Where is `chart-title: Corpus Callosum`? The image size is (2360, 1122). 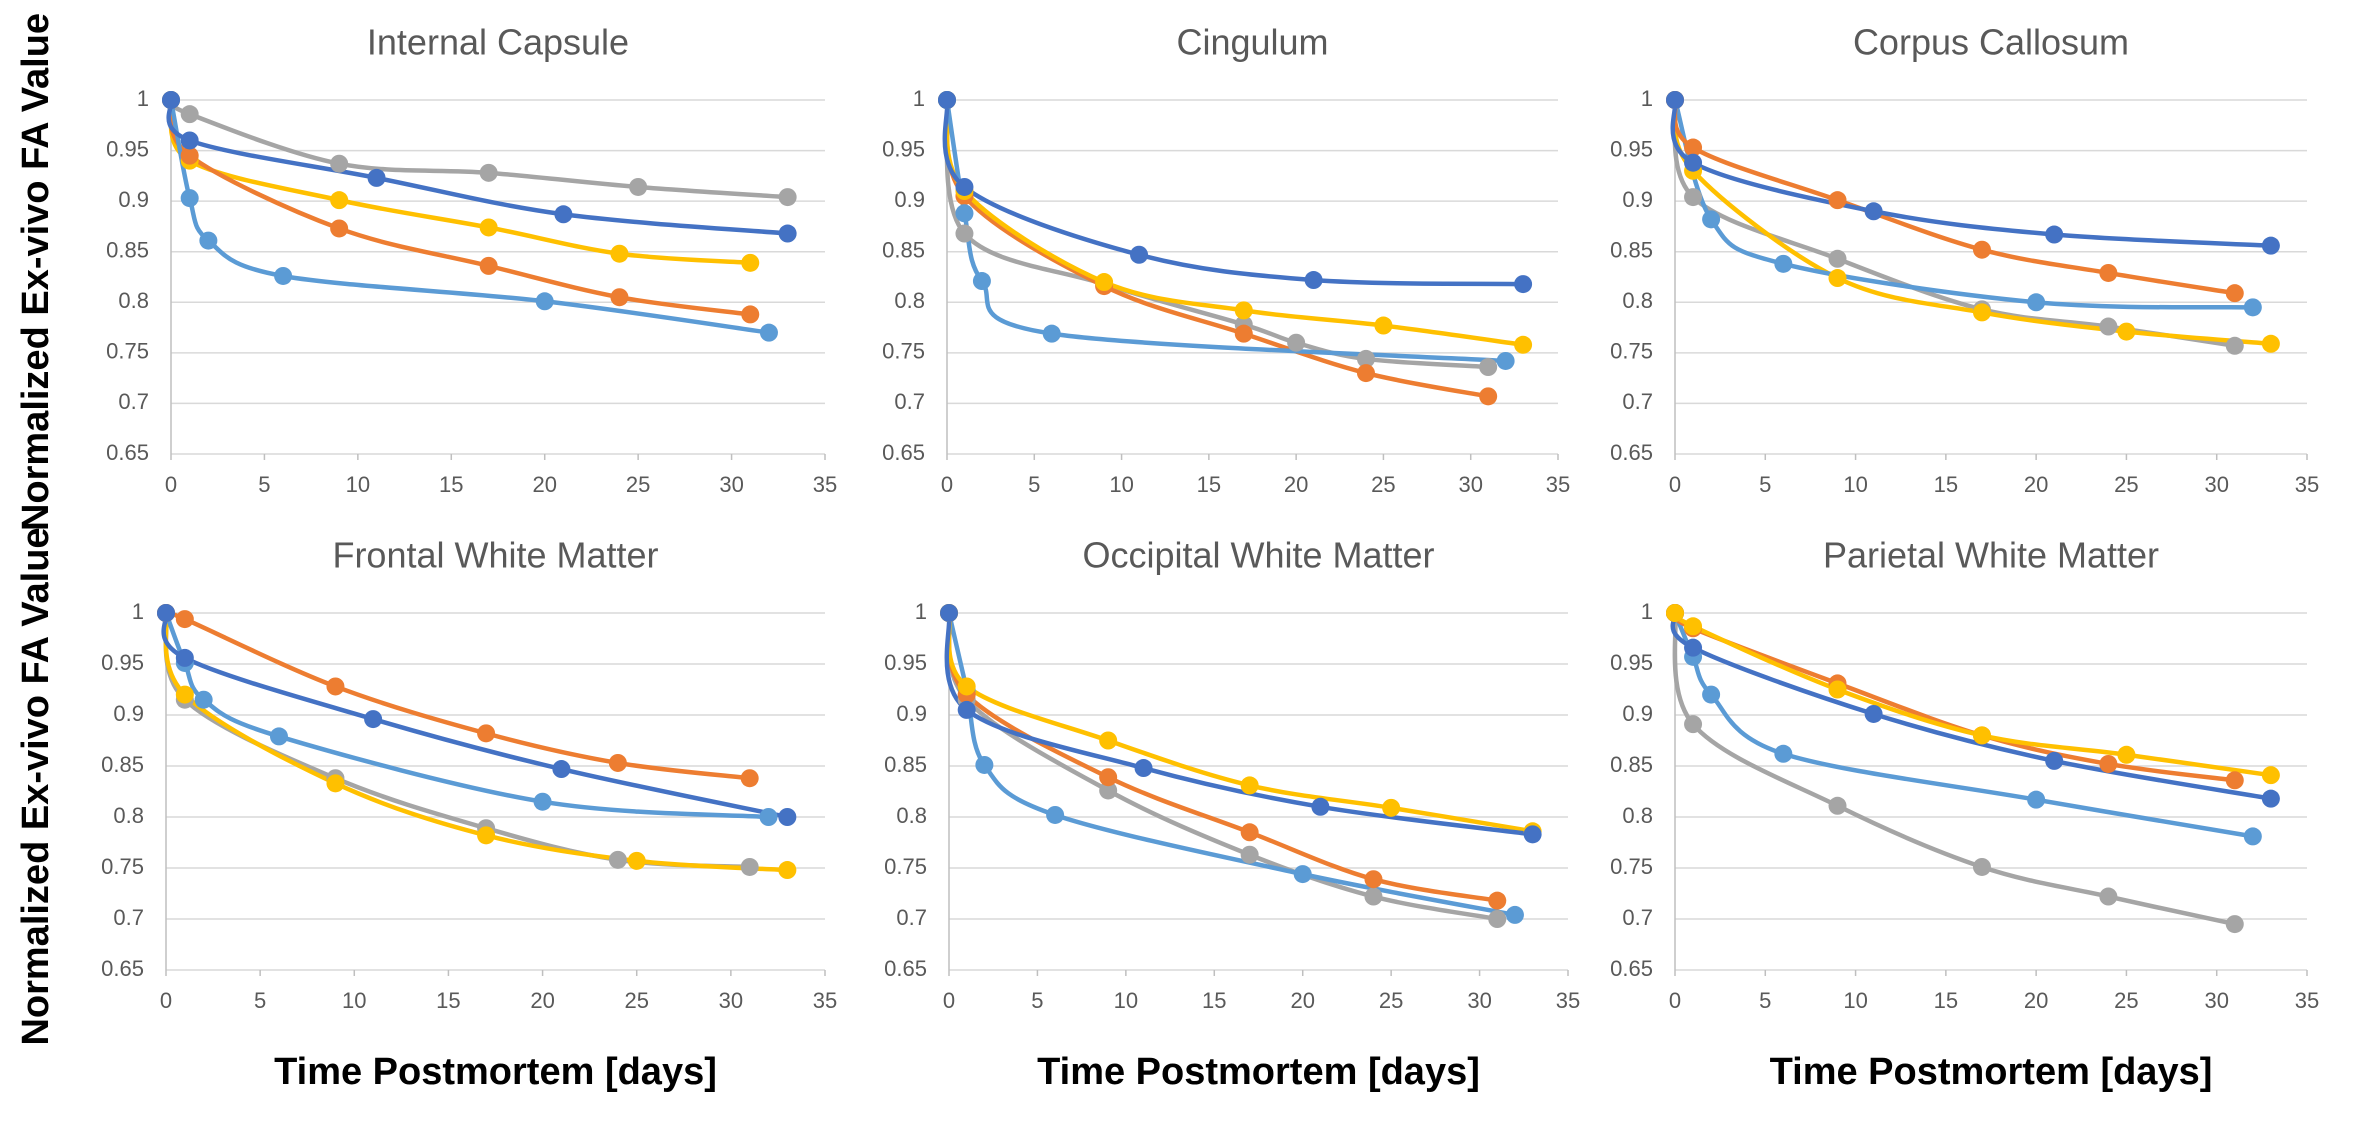
chart-title: Corpus Callosum is located at coordinates (1991, 42).